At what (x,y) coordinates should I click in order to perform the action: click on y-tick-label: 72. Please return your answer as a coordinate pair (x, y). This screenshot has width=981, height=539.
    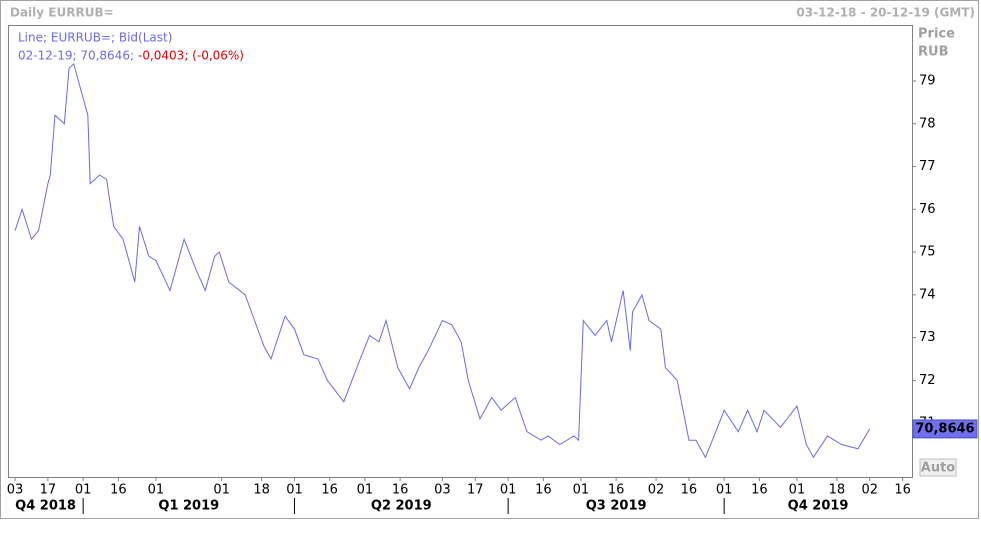
    Looking at the image, I should click on (927, 380).